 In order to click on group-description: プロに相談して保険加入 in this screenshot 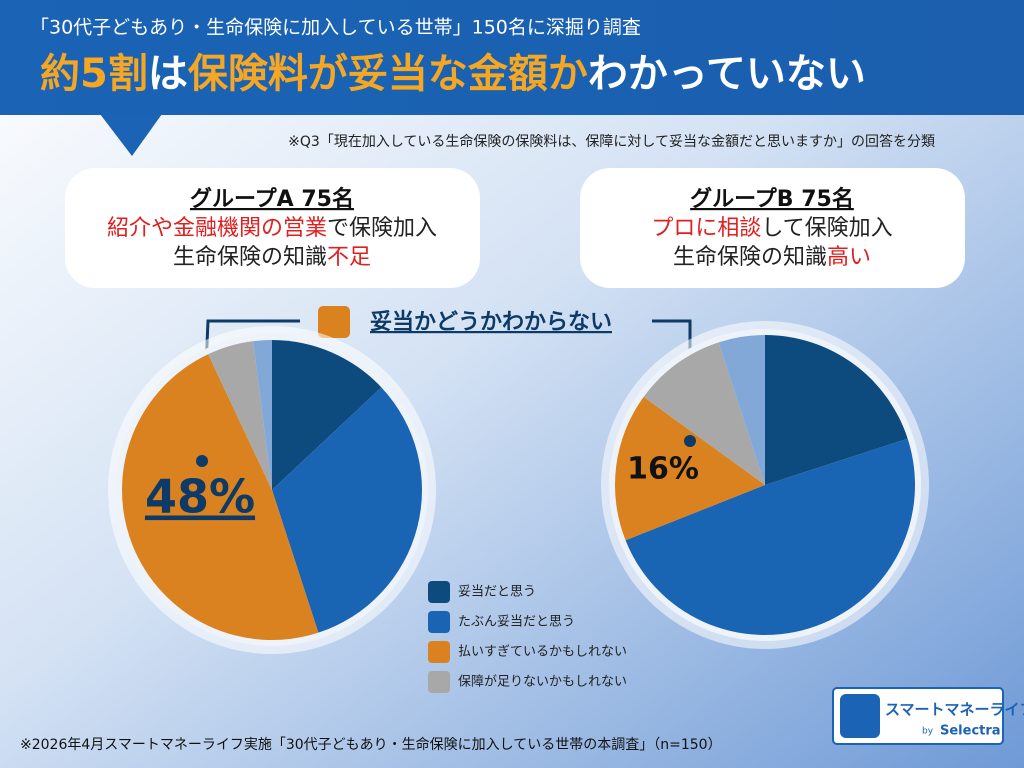, I will do `click(771, 228)`.